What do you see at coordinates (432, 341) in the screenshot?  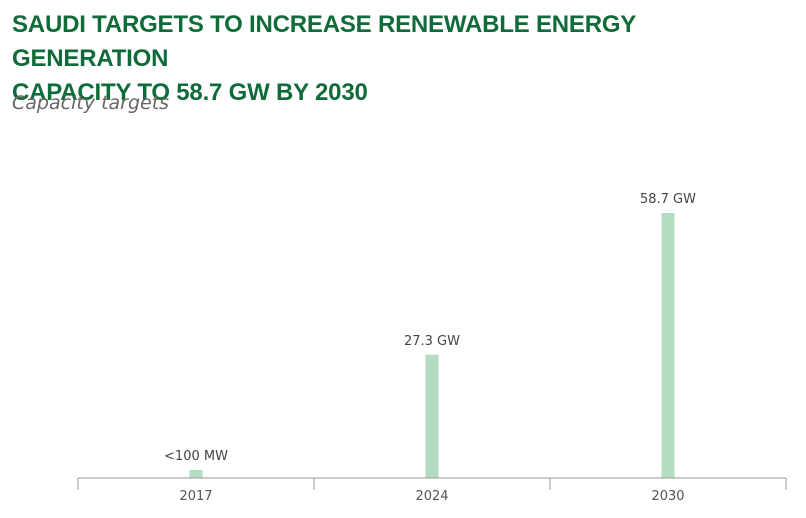 I see `data-label-2024: 27.3 GW` at bounding box center [432, 341].